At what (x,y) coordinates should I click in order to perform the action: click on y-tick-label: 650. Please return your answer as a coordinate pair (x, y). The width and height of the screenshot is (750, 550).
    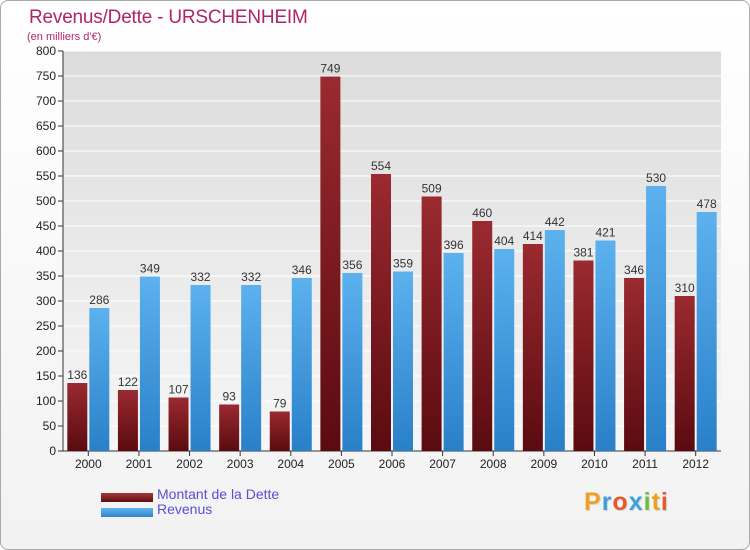
    Looking at the image, I should click on (46, 126).